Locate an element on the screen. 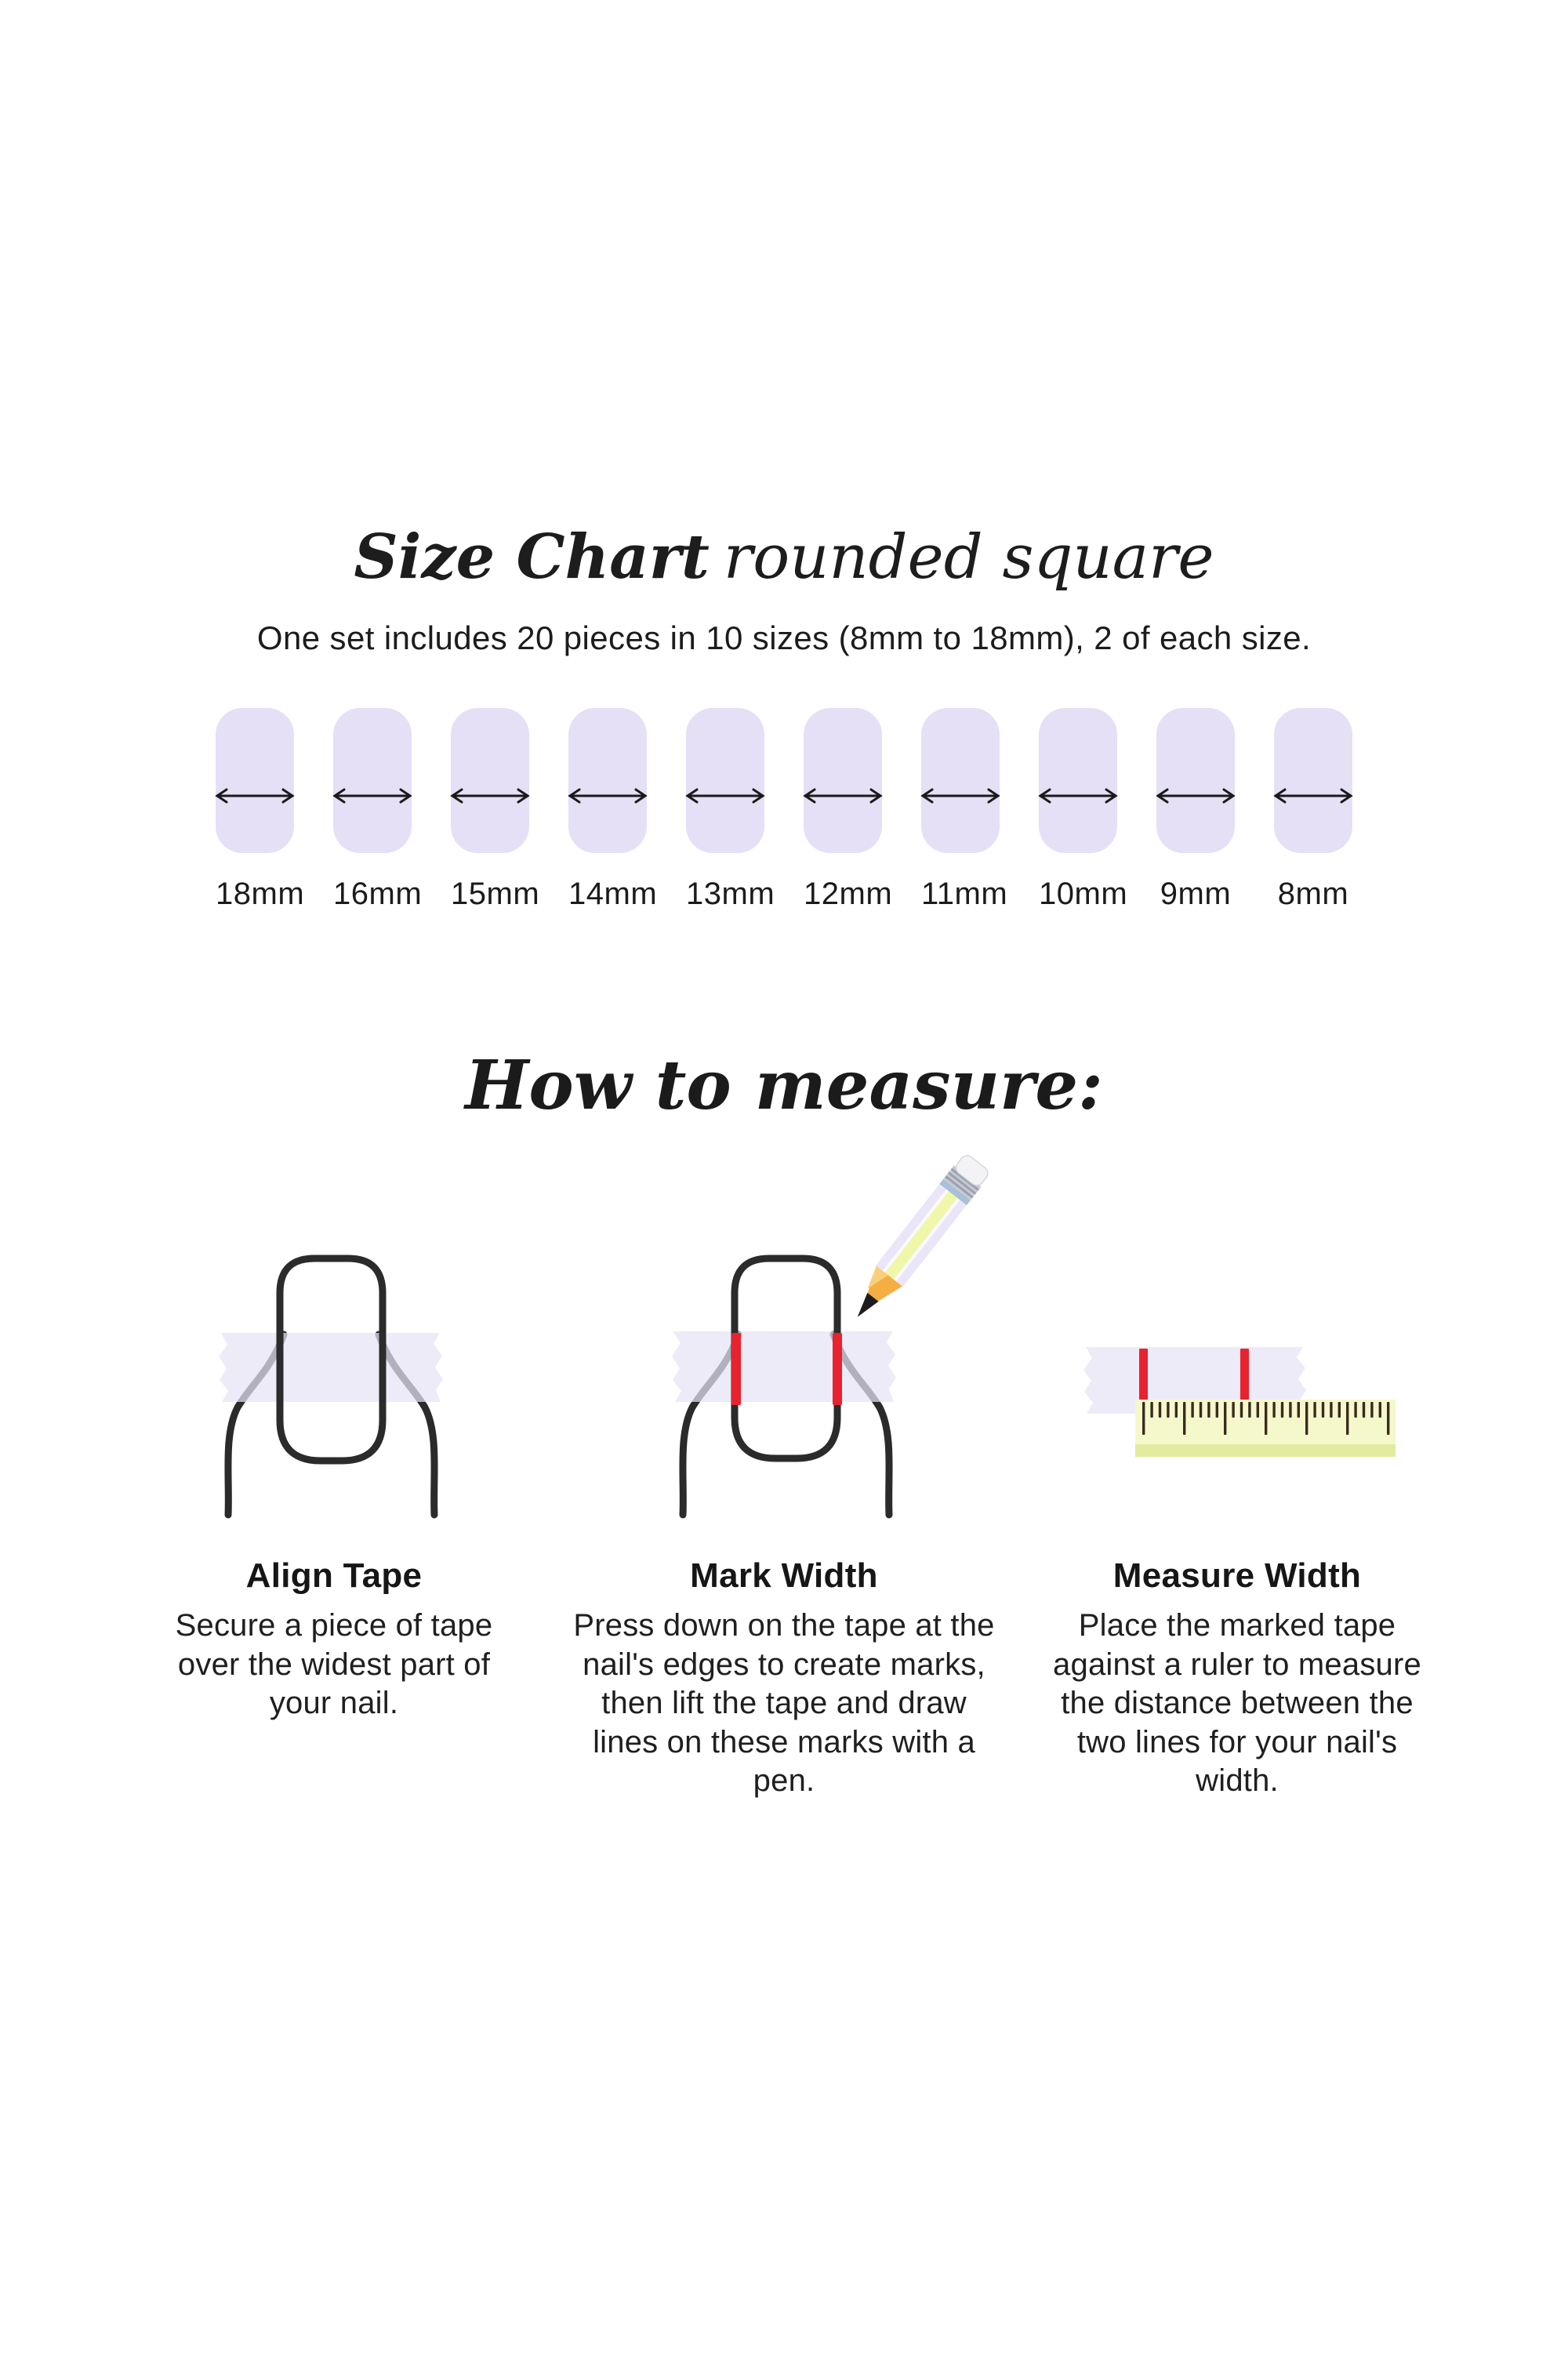 The image size is (1568, 2353). measure-width-illustration is located at coordinates (1239, 1402).